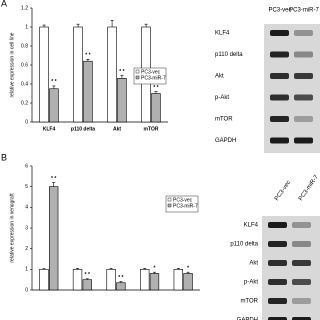  Describe the element at coordinates (24, 46) in the screenshot. I see `y-tick-label: 0.8` at that location.